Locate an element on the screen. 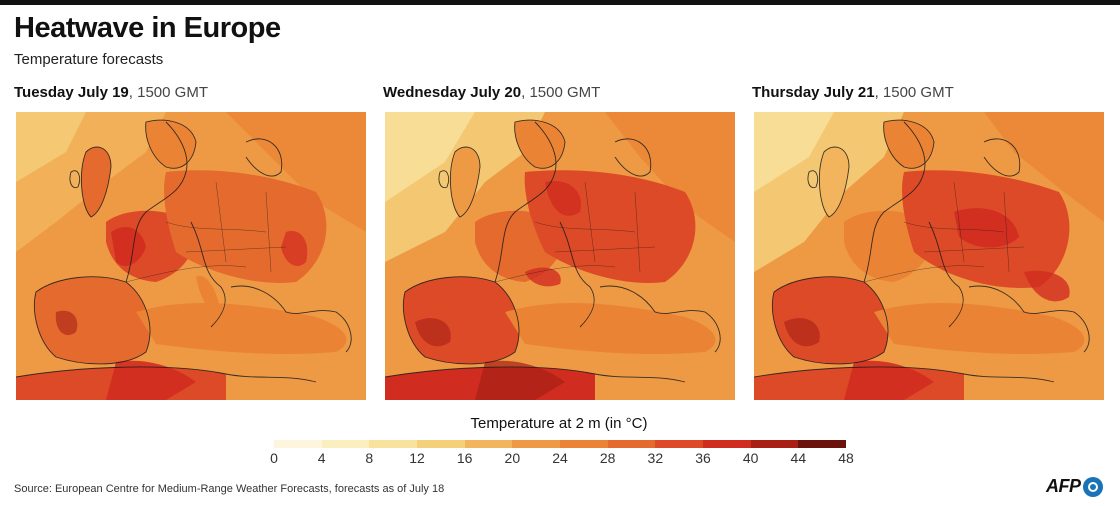 The height and width of the screenshot is (506, 1120). afp-logo-text: AFP is located at coordinates (1063, 486).